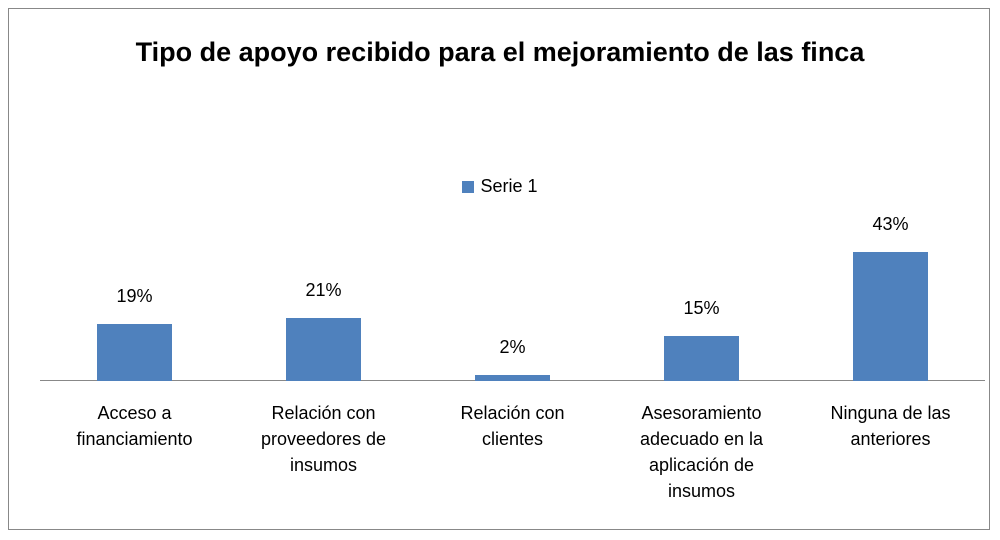  I want to click on x-tick-label: Relación con clientes, so click(512, 426).